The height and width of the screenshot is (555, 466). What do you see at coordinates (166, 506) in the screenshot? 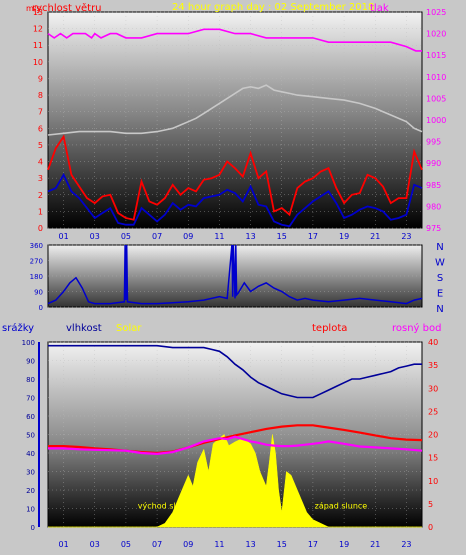
I see `sun-annotation: východ slunce` at bounding box center [166, 506].